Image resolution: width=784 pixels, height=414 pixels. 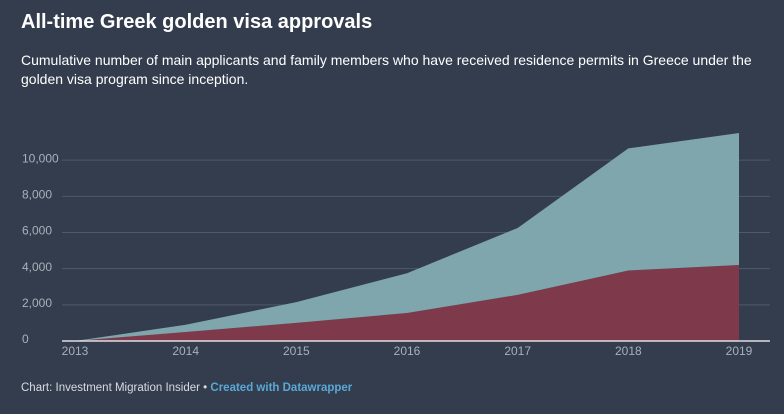 I want to click on x-tick-label: 2013, so click(x=75, y=351).